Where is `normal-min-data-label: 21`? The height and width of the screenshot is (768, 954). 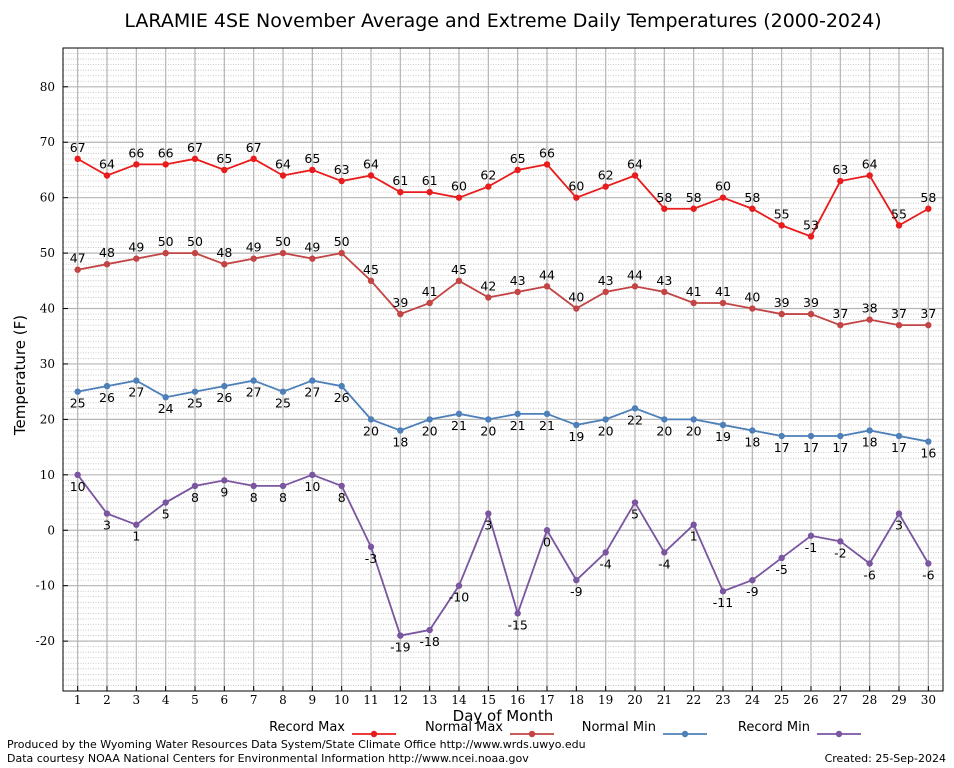
normal-min-data-label: 21 is located at coordinates (547, 425).